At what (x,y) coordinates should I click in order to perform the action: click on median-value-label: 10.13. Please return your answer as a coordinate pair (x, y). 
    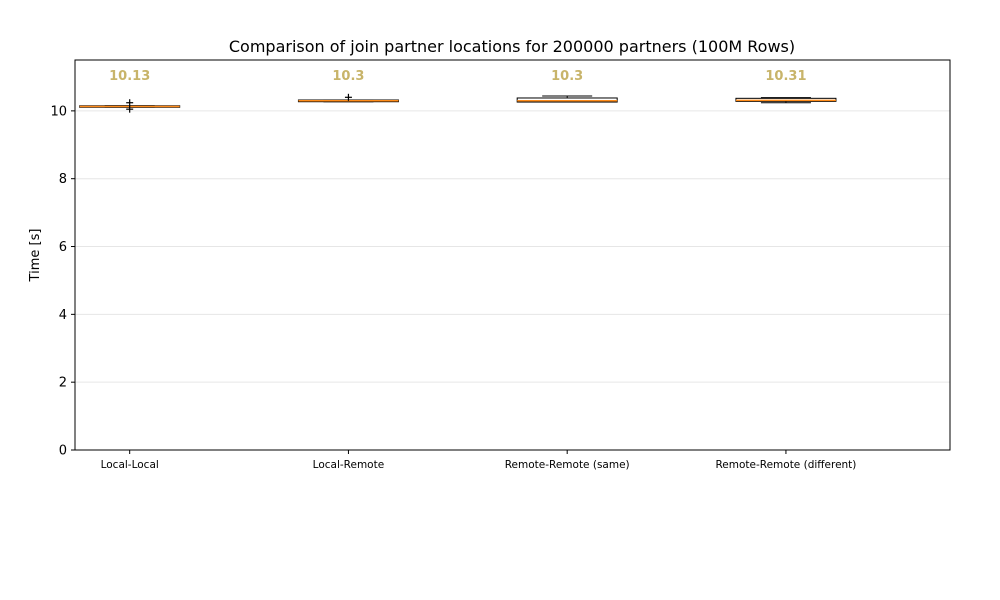
    Looking at the image, I should click on (129, 76).